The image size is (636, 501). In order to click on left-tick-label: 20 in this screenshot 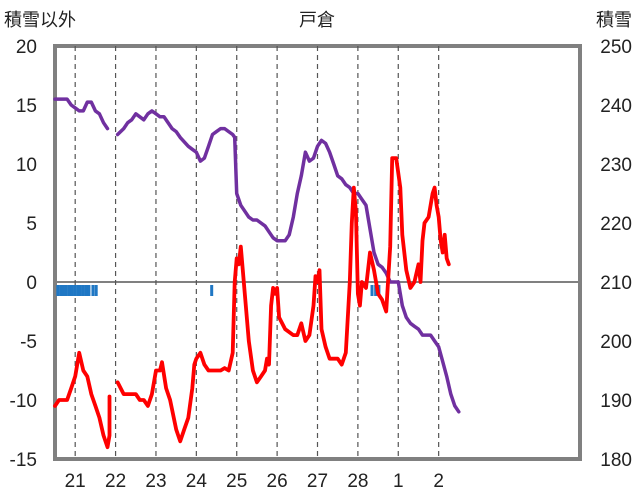, I will do `click(26, 47)`.